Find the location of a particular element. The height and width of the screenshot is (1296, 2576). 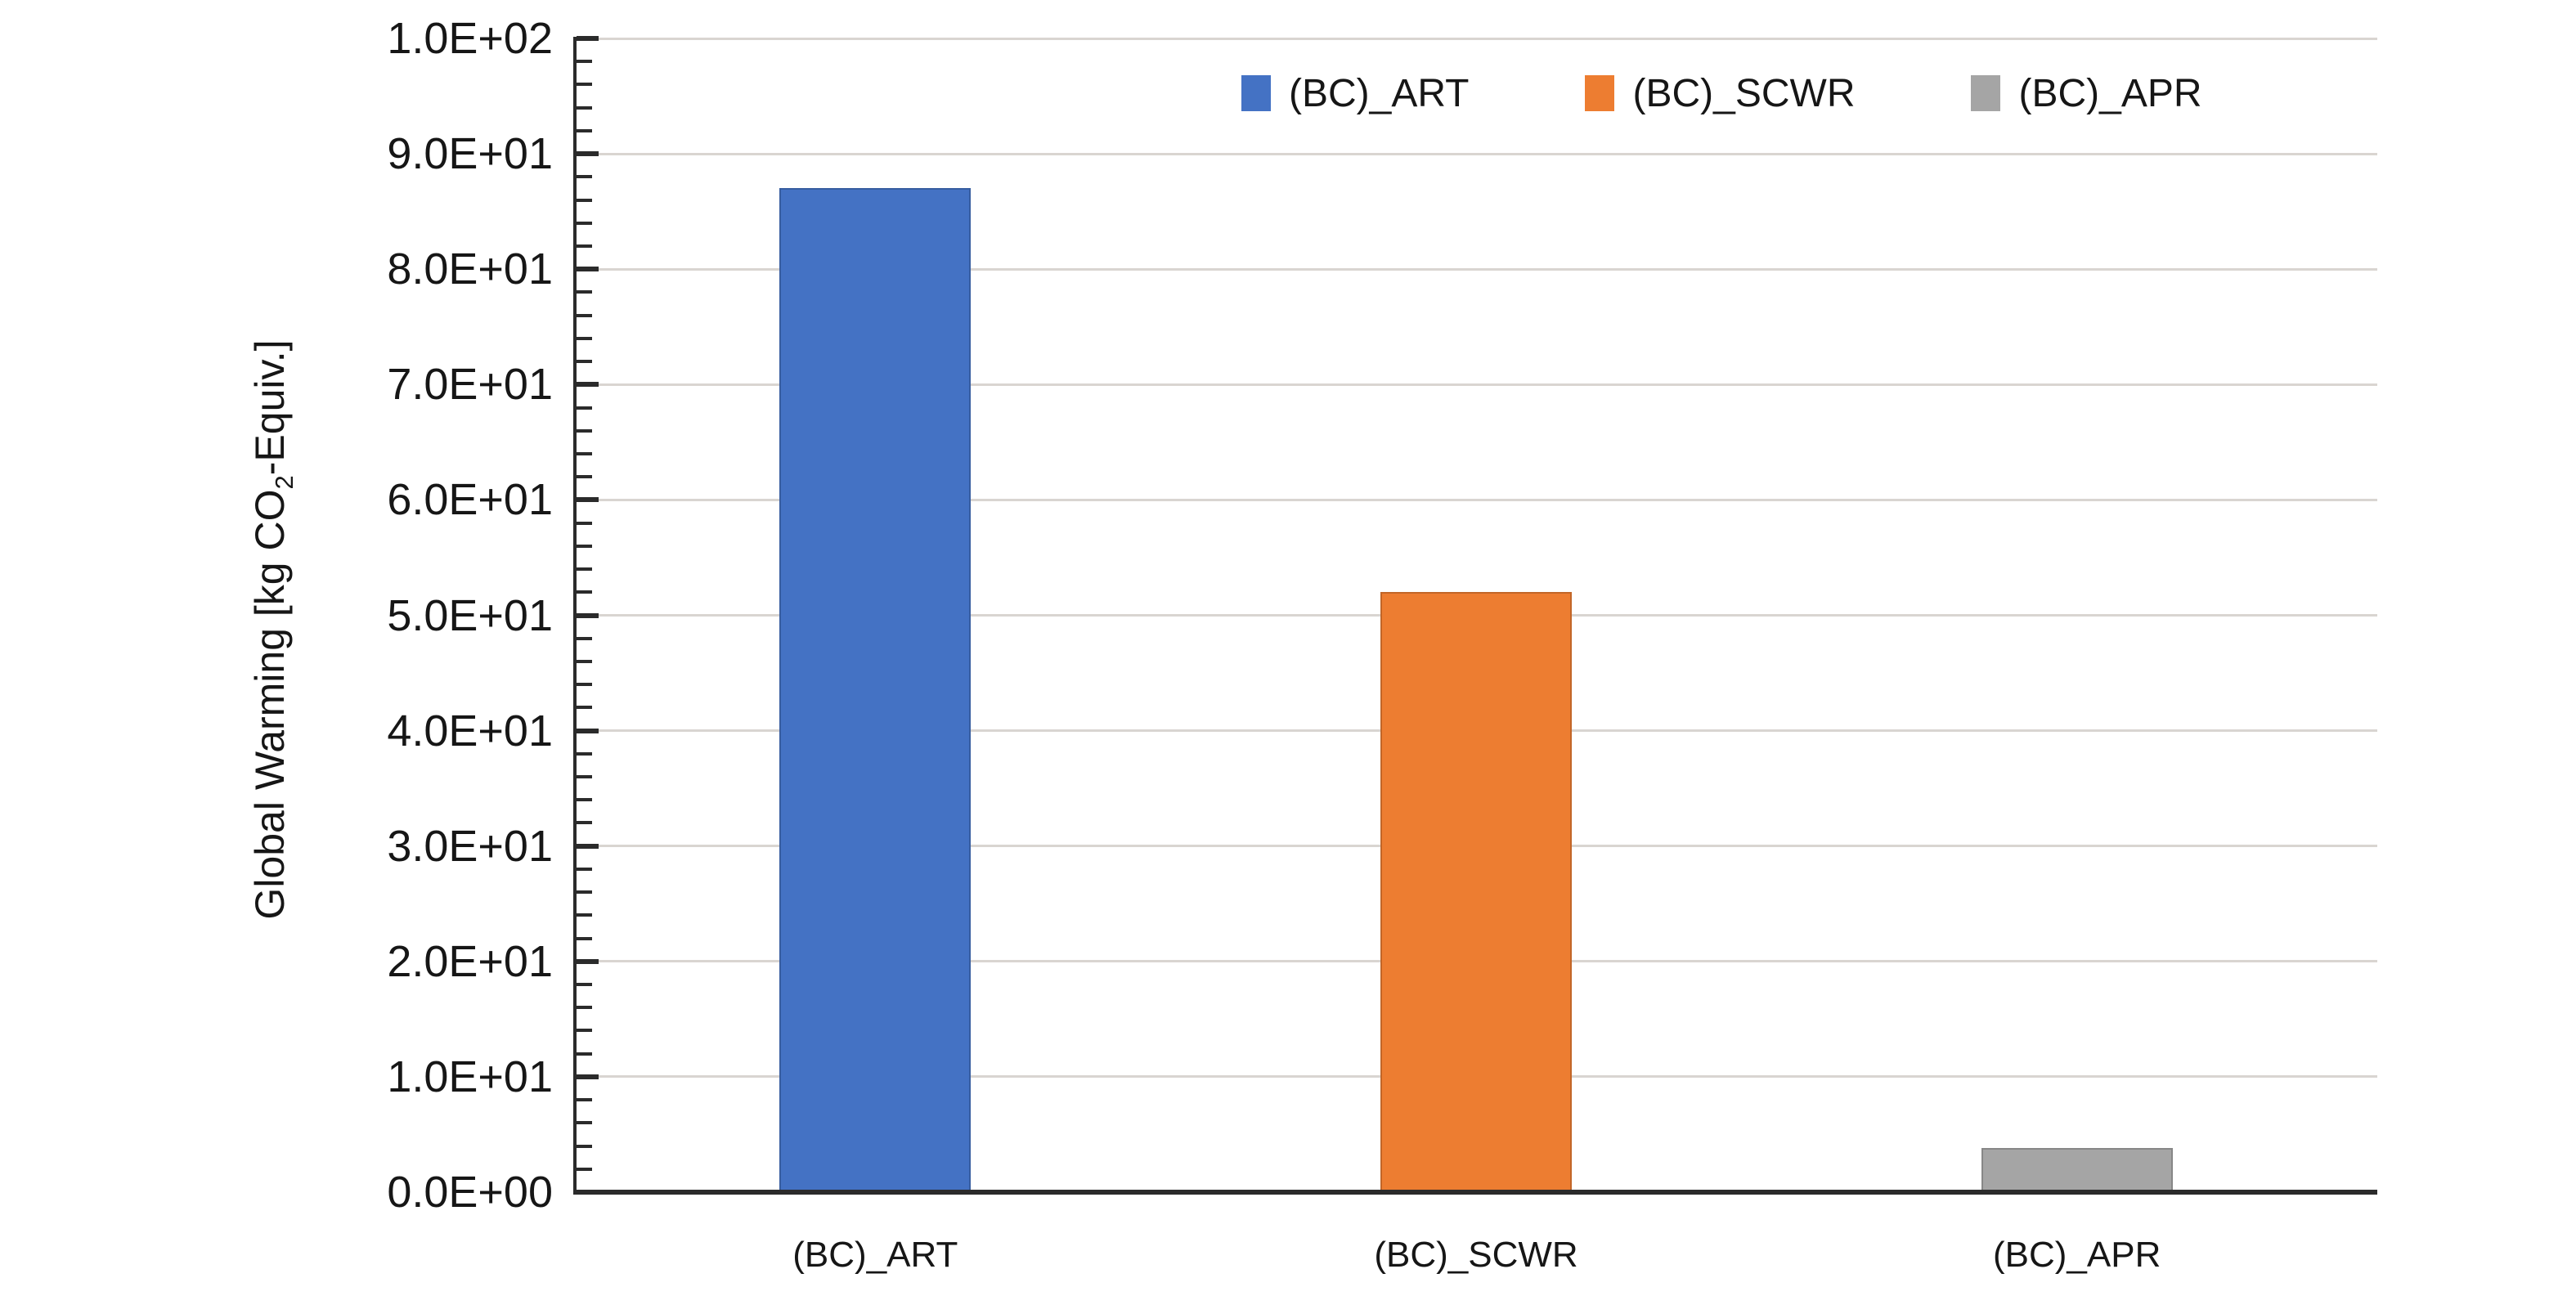

legend-item-bc-apr: (BC)_APR is located at coordinates (2086, 93).